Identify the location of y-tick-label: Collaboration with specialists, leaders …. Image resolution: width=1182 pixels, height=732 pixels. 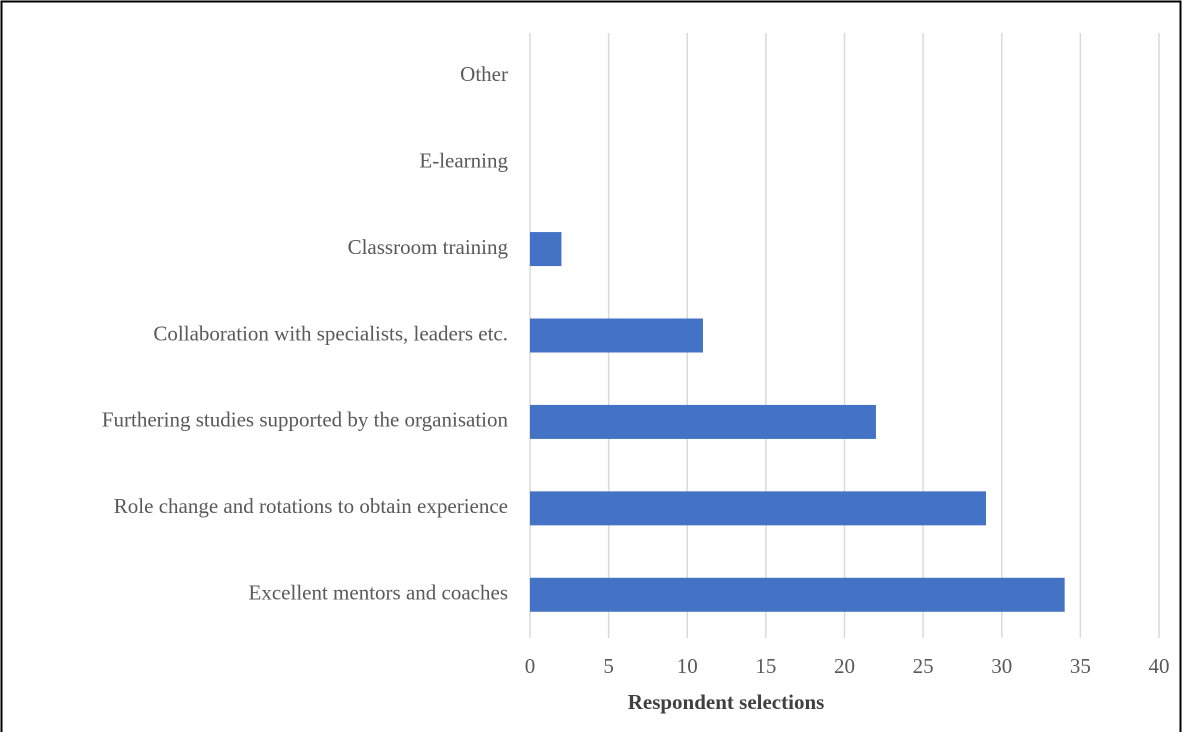
(330, 333).